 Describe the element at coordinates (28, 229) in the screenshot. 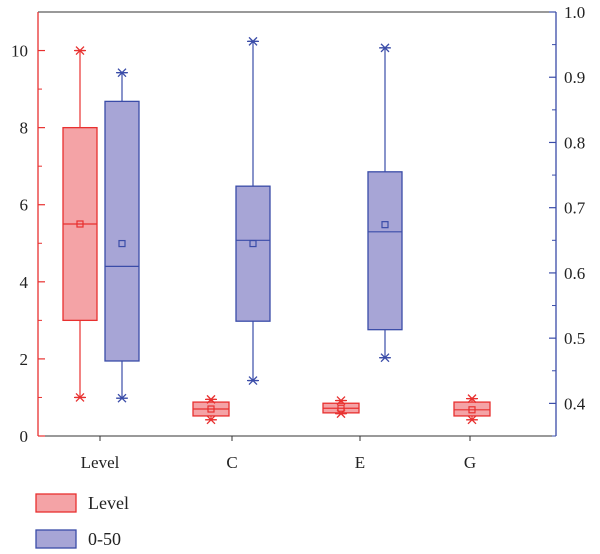

I see `left-y-axis: 0 2 4 6 8 10` at that location.